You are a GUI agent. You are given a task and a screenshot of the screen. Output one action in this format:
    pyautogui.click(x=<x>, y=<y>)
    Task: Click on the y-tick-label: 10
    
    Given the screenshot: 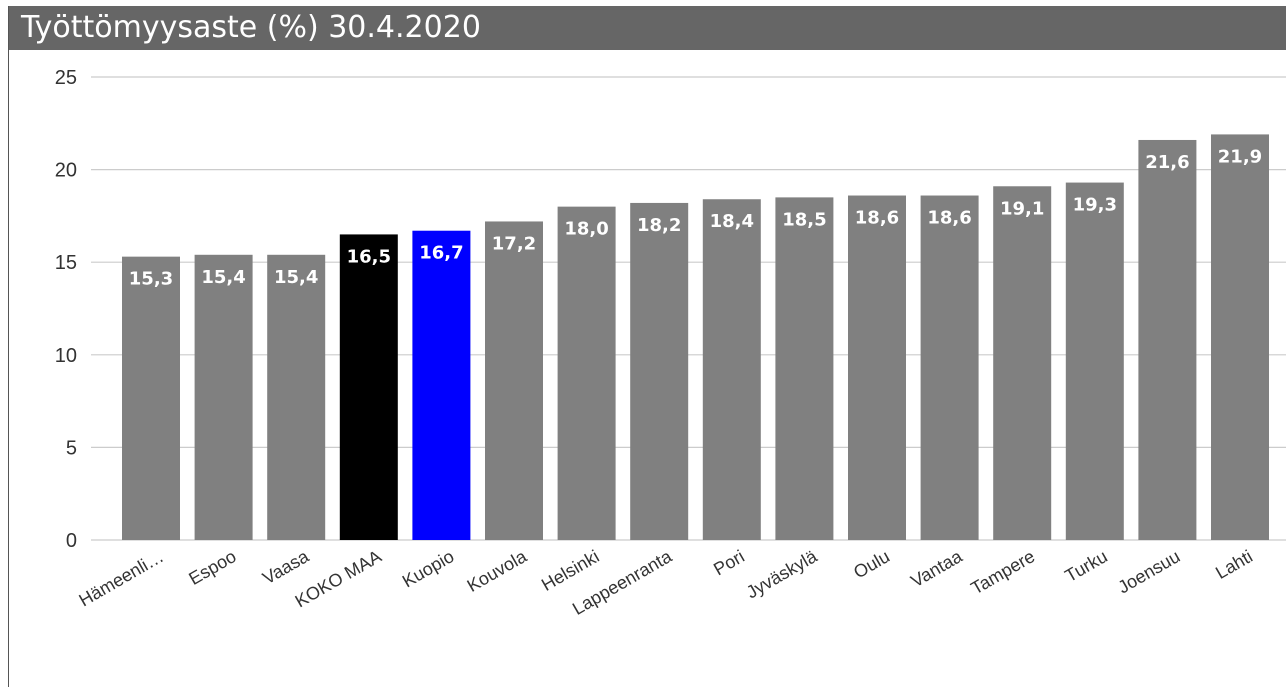 What is the action you would take?
    pyautogui.click(x=66, y=356)
    